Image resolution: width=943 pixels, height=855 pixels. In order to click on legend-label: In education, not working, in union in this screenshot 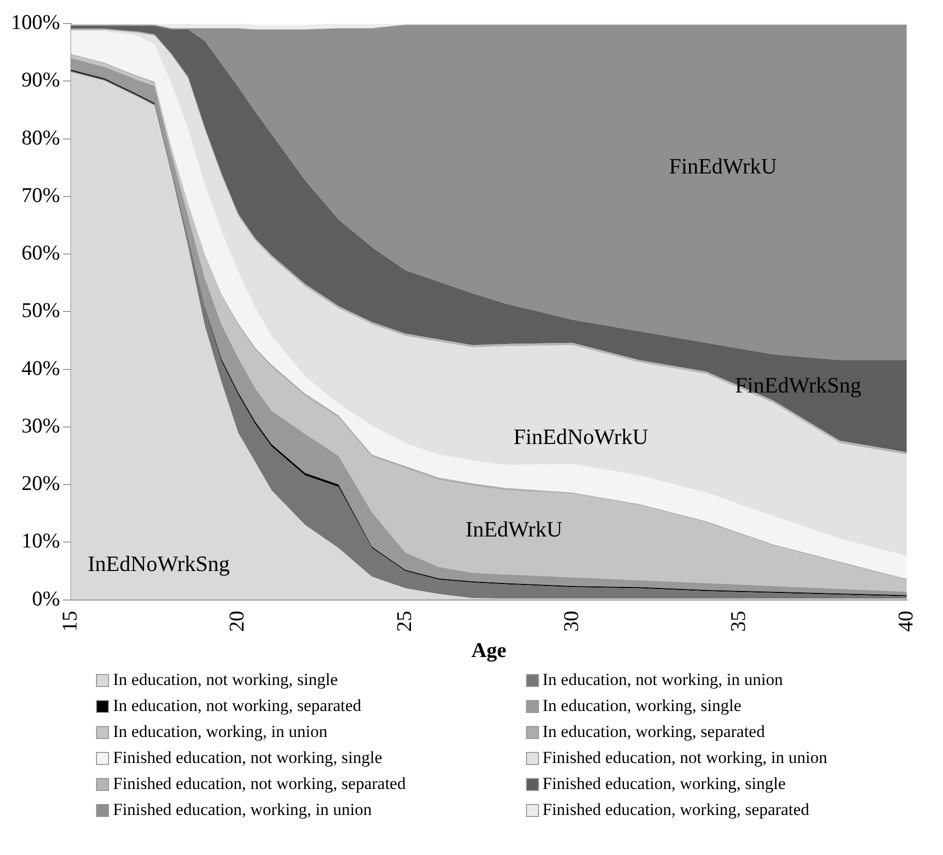, I will do `click(662, 680)`.